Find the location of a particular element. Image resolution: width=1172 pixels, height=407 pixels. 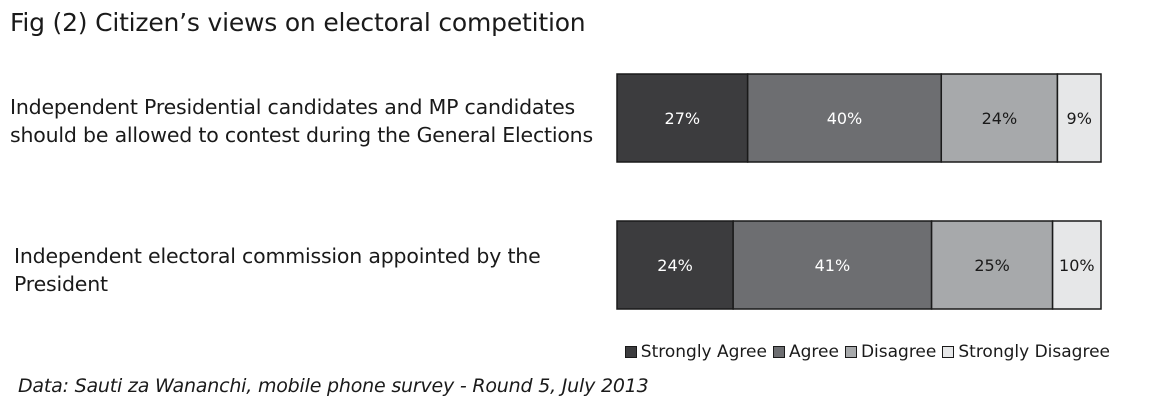

legend-swatch-disagree is located at coordinates (850, 352).